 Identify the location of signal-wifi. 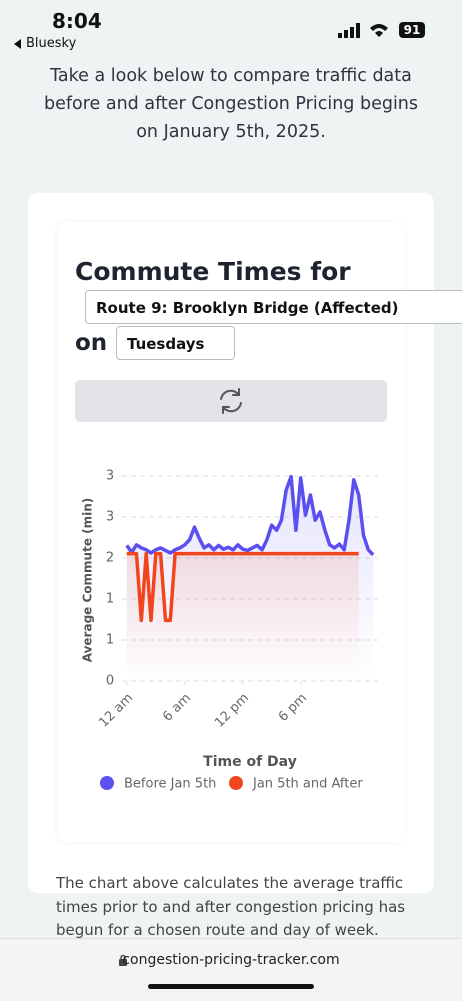
(363, 30).